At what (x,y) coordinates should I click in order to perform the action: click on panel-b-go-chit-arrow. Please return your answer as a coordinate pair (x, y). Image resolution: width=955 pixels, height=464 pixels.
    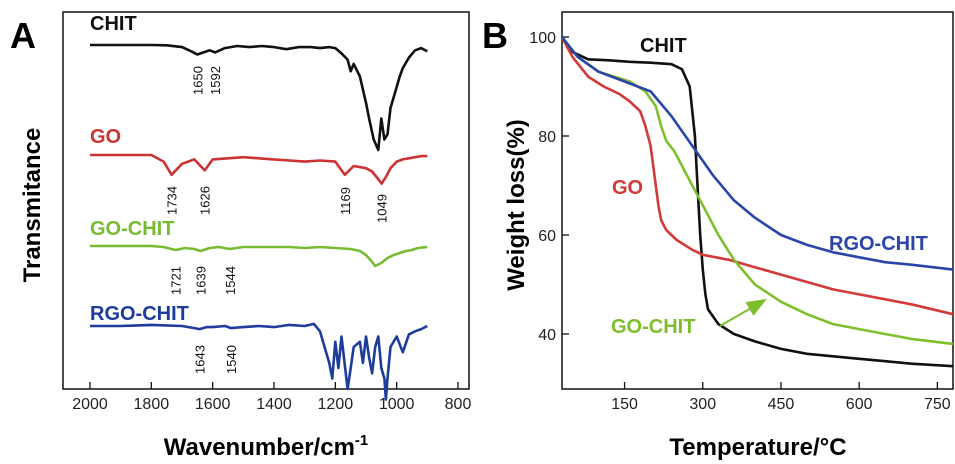
    Looking at the image, I should click on (743, 312).